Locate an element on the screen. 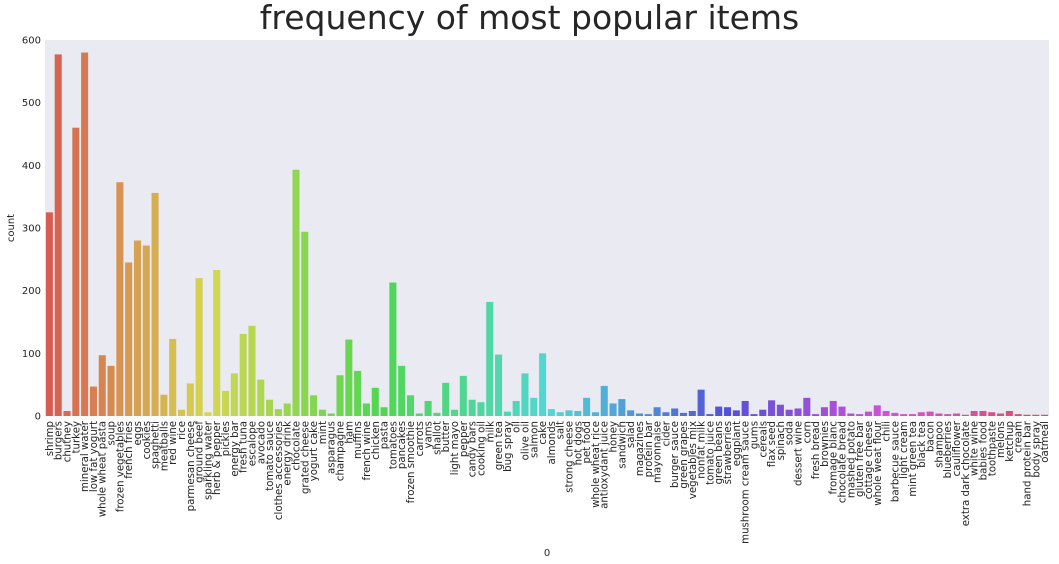  x-tick-label: gluten free bar is located at coordinates (860, 458).